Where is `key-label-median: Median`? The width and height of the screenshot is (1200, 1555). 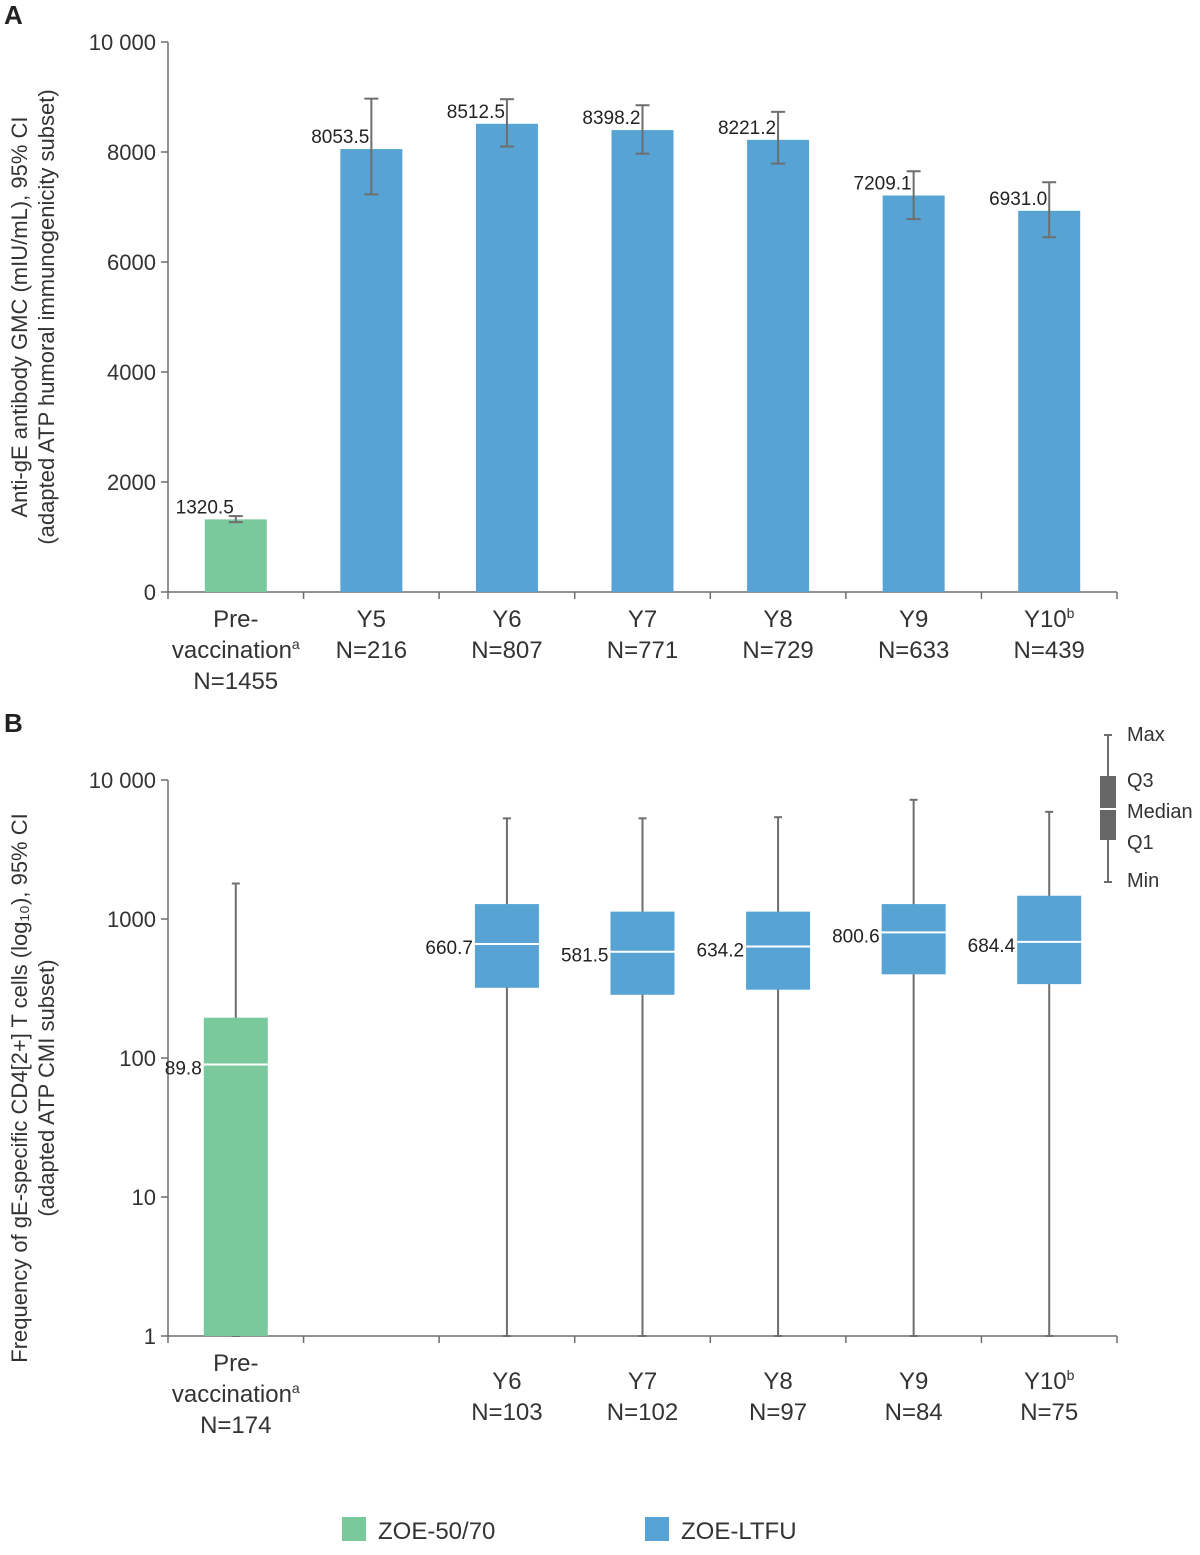 key-label-median: Median is located at coordinates (1160, 812).